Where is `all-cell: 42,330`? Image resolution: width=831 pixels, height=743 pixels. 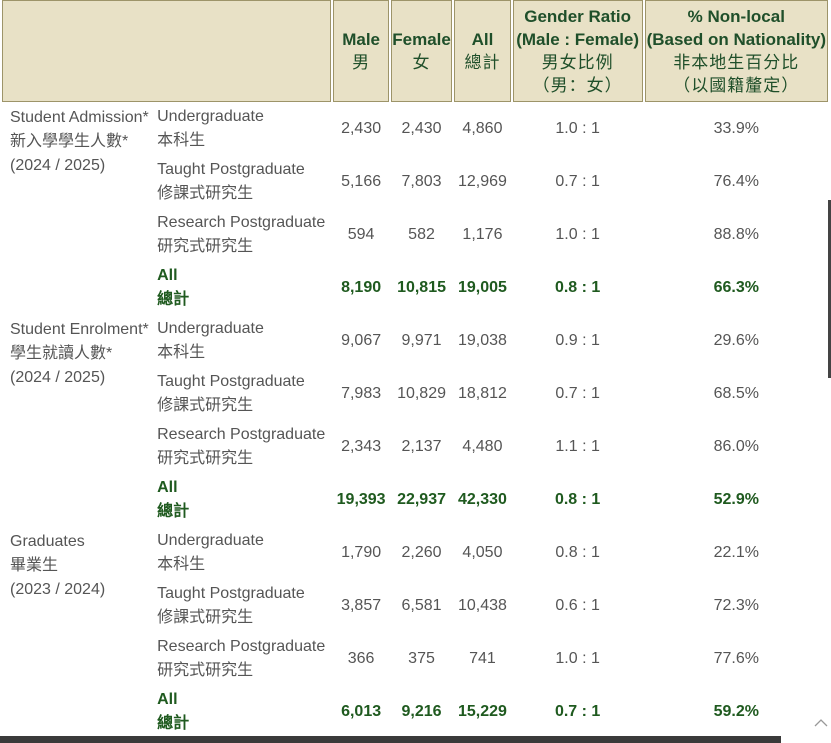 all-cell: 42,330 is located at coordinates (482, 499).